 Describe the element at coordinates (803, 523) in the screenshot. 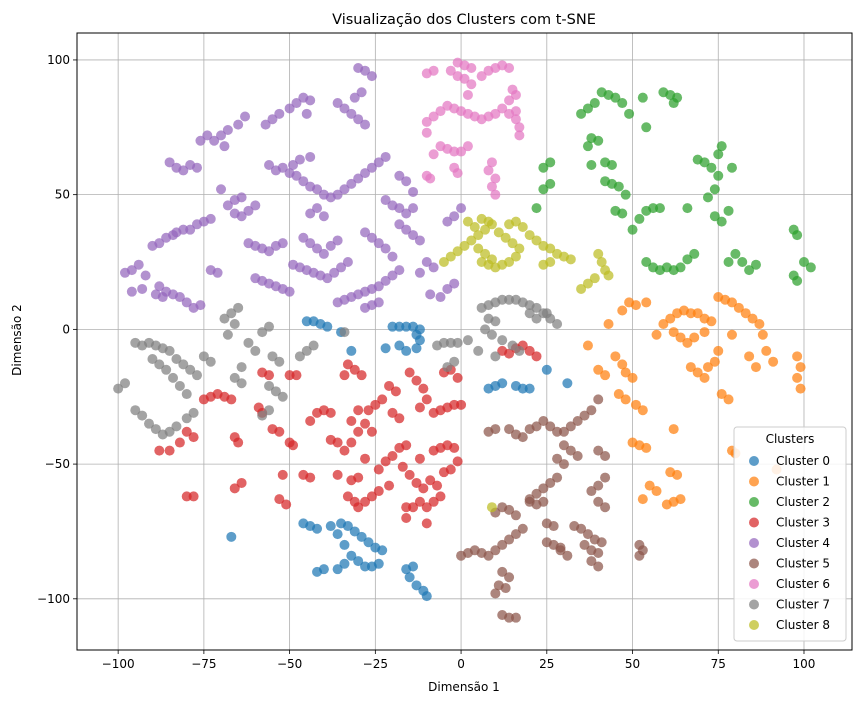

I see `legend-label: Cluster 3` at that location.